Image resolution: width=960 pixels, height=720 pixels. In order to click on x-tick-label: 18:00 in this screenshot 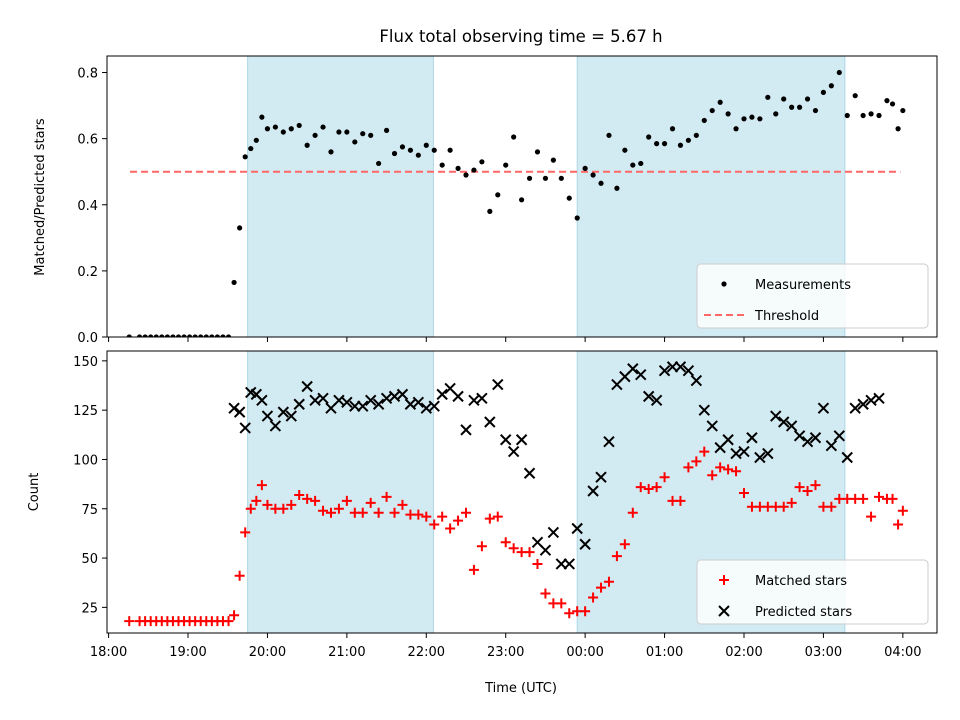, I will do `click(108, 652)`.